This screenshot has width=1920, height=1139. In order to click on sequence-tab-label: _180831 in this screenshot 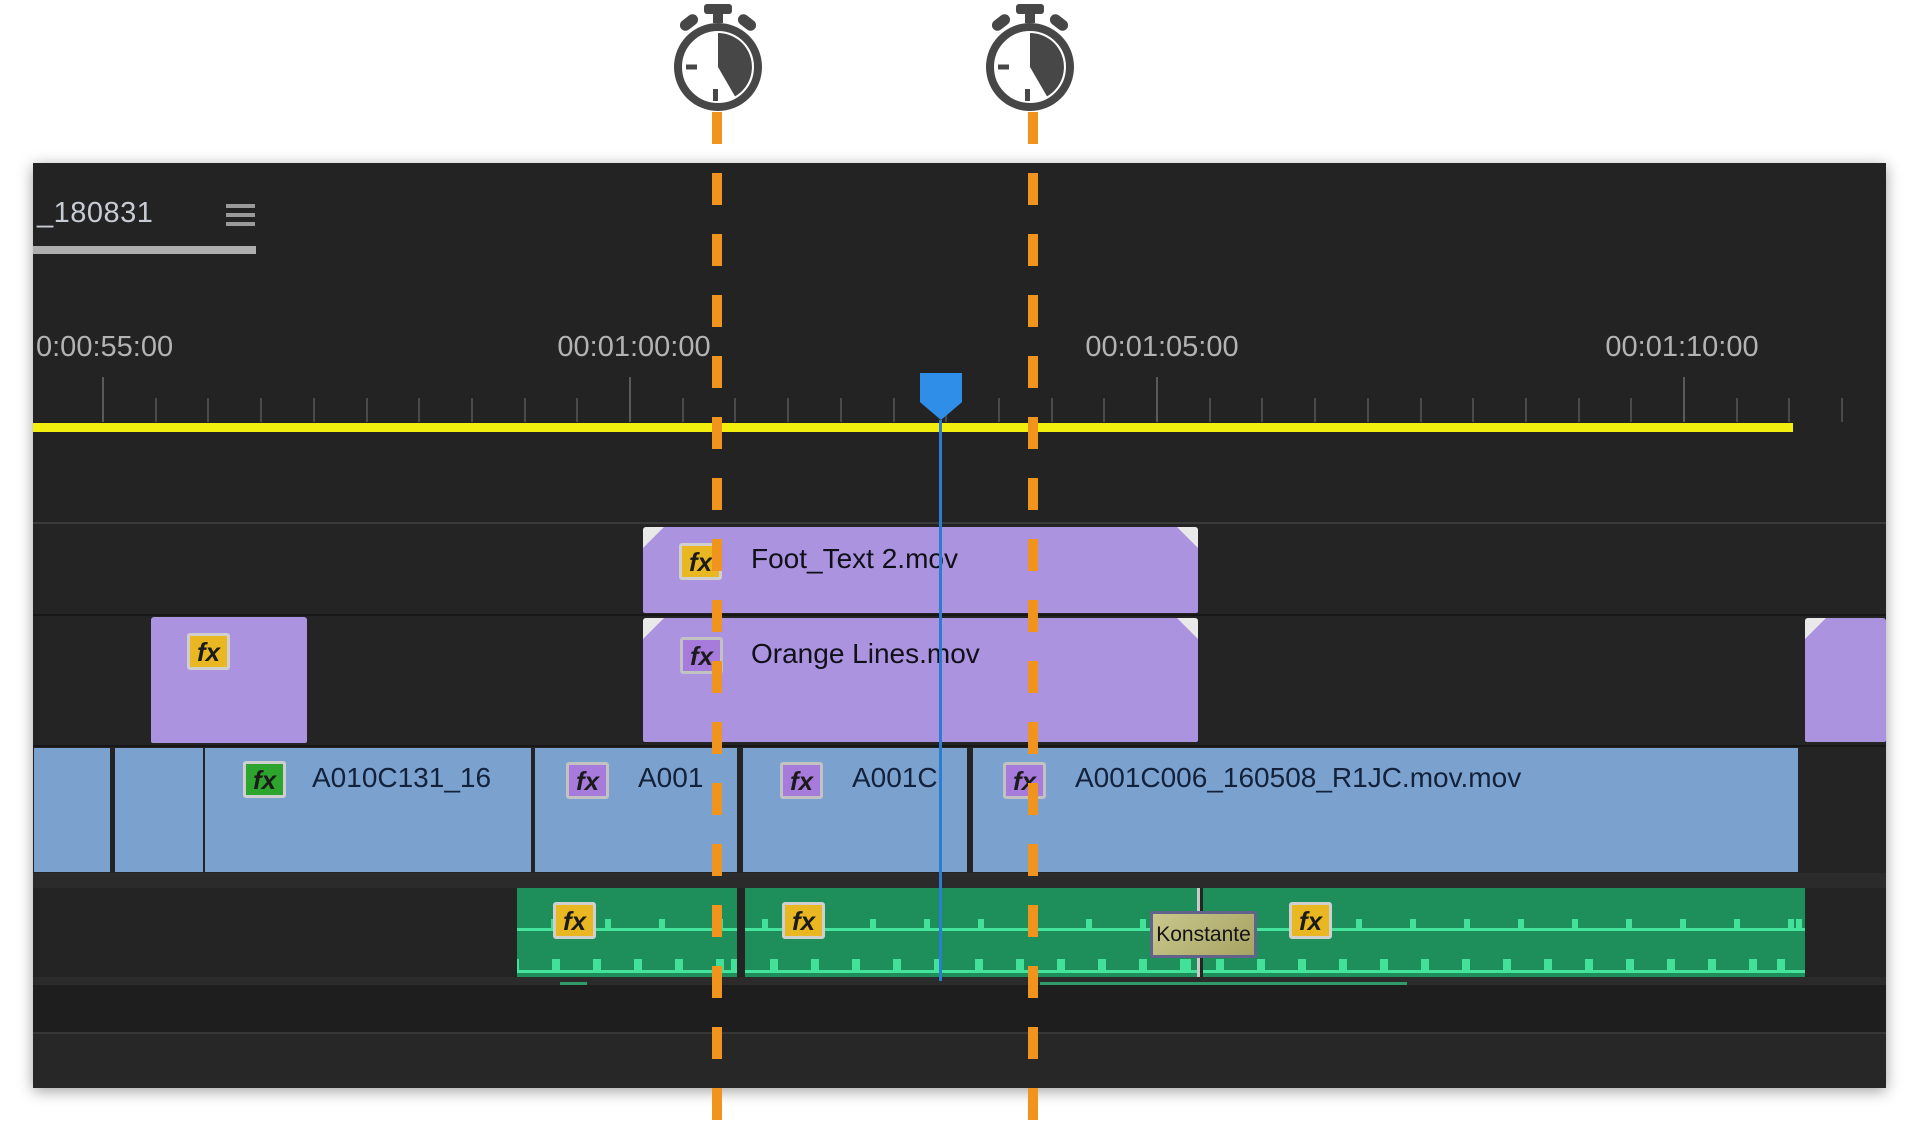, I will do `click(95, 213)`.